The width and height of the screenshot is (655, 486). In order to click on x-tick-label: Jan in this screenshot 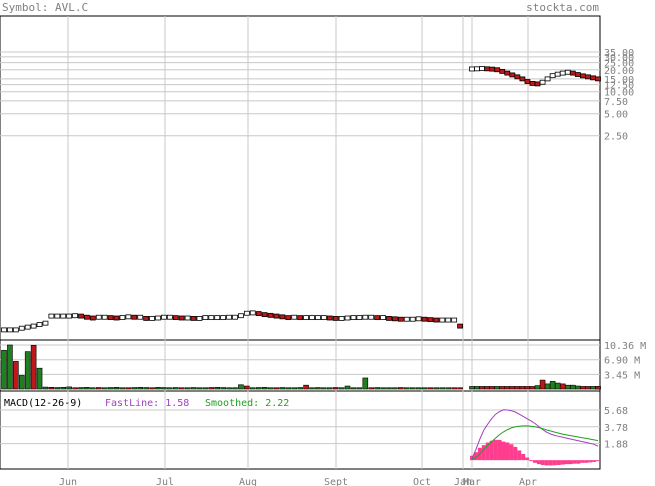, I will do `click(463, 481)`.